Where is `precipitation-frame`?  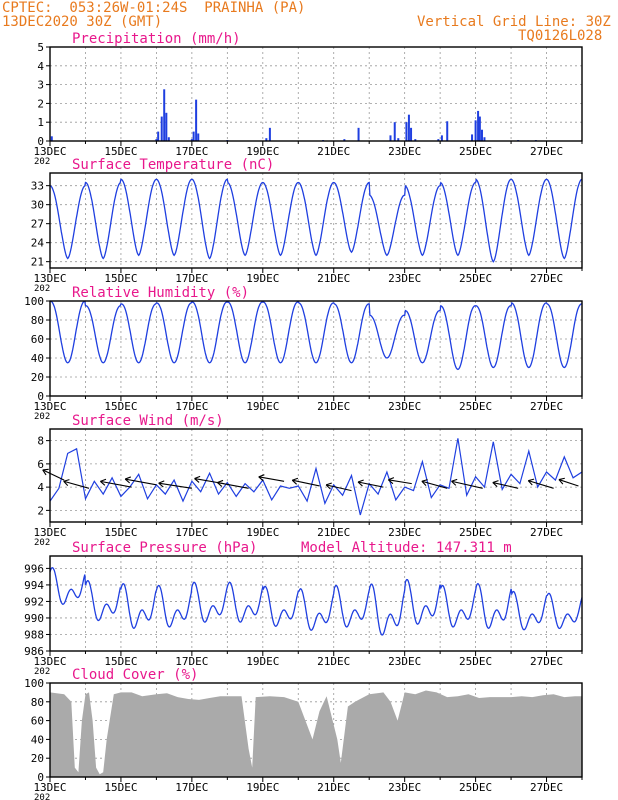 precipitation-frame is located at coordinates (316, 94).